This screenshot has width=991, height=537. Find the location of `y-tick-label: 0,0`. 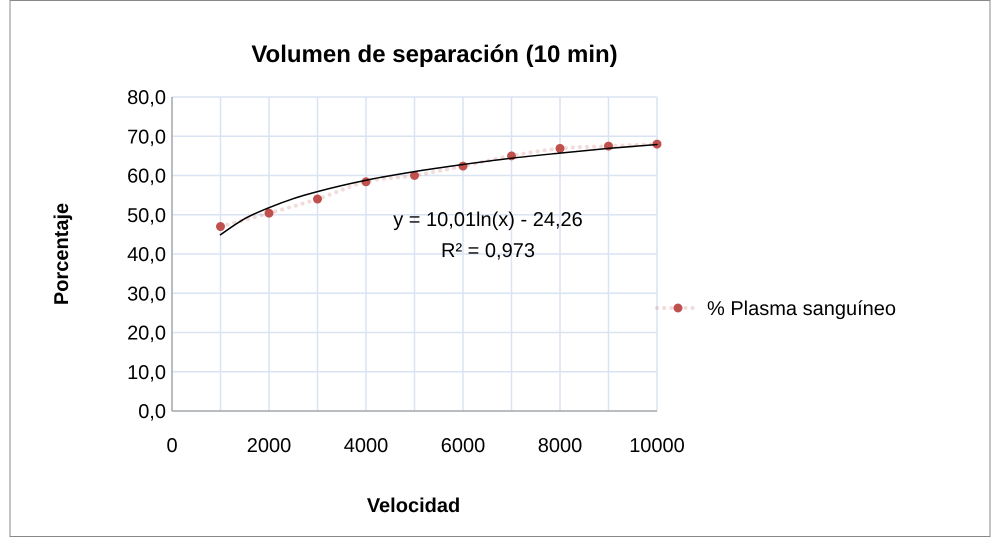

y-tick-label: 0,0 is located at coordinates (152, 412).